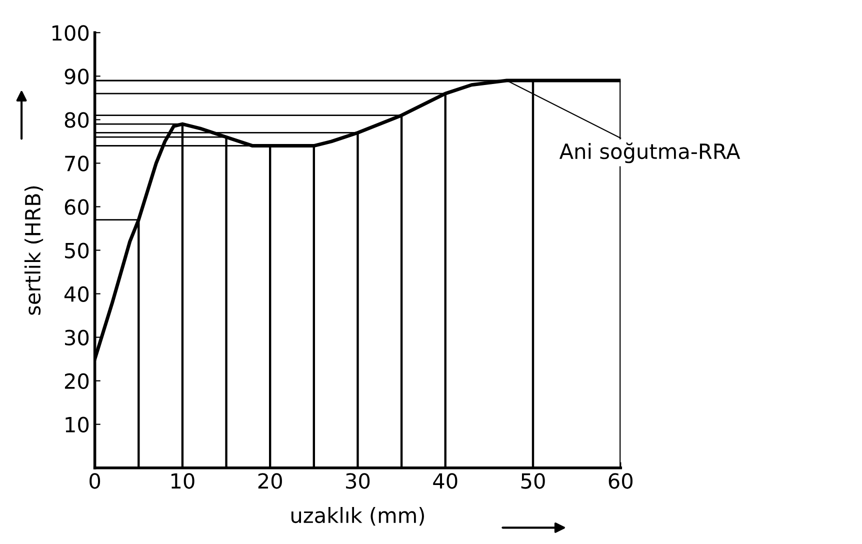 This screenshot has height=544, width=862. Describe the element at coordinates (445, 481) in the screenshot. I see `x-tick-label: 40` at that location.